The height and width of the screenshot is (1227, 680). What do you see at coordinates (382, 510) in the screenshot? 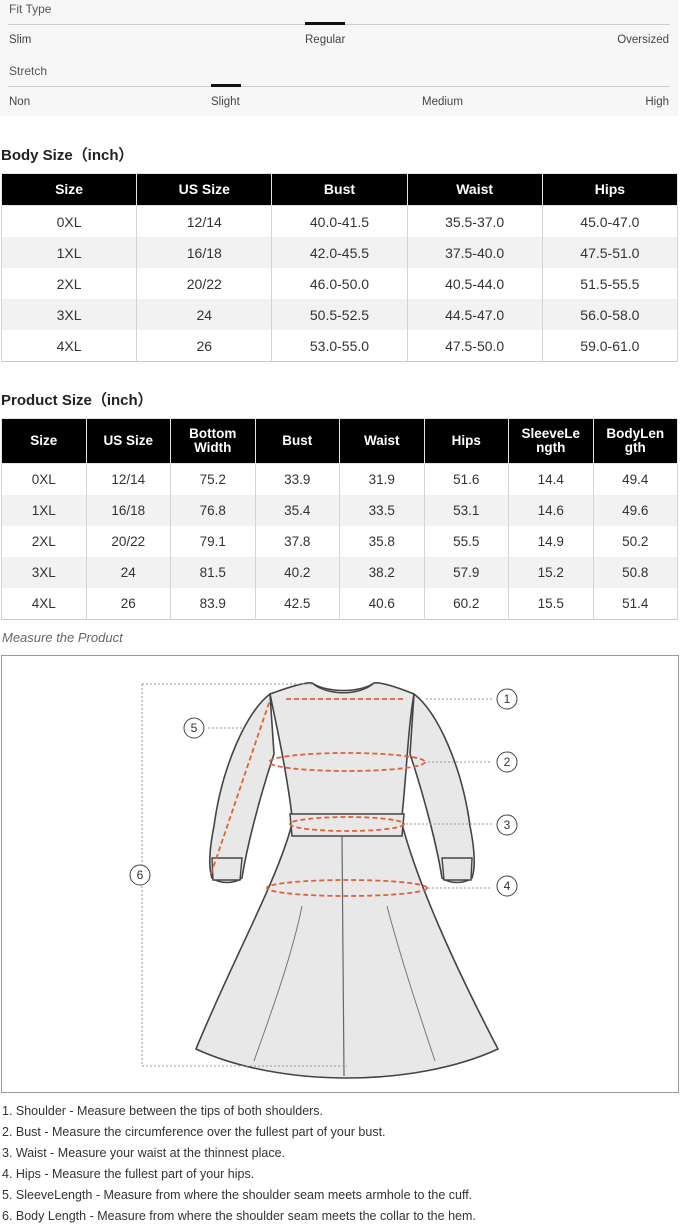
I see `table-cell: 33.5` at bounding box center [382, 510].